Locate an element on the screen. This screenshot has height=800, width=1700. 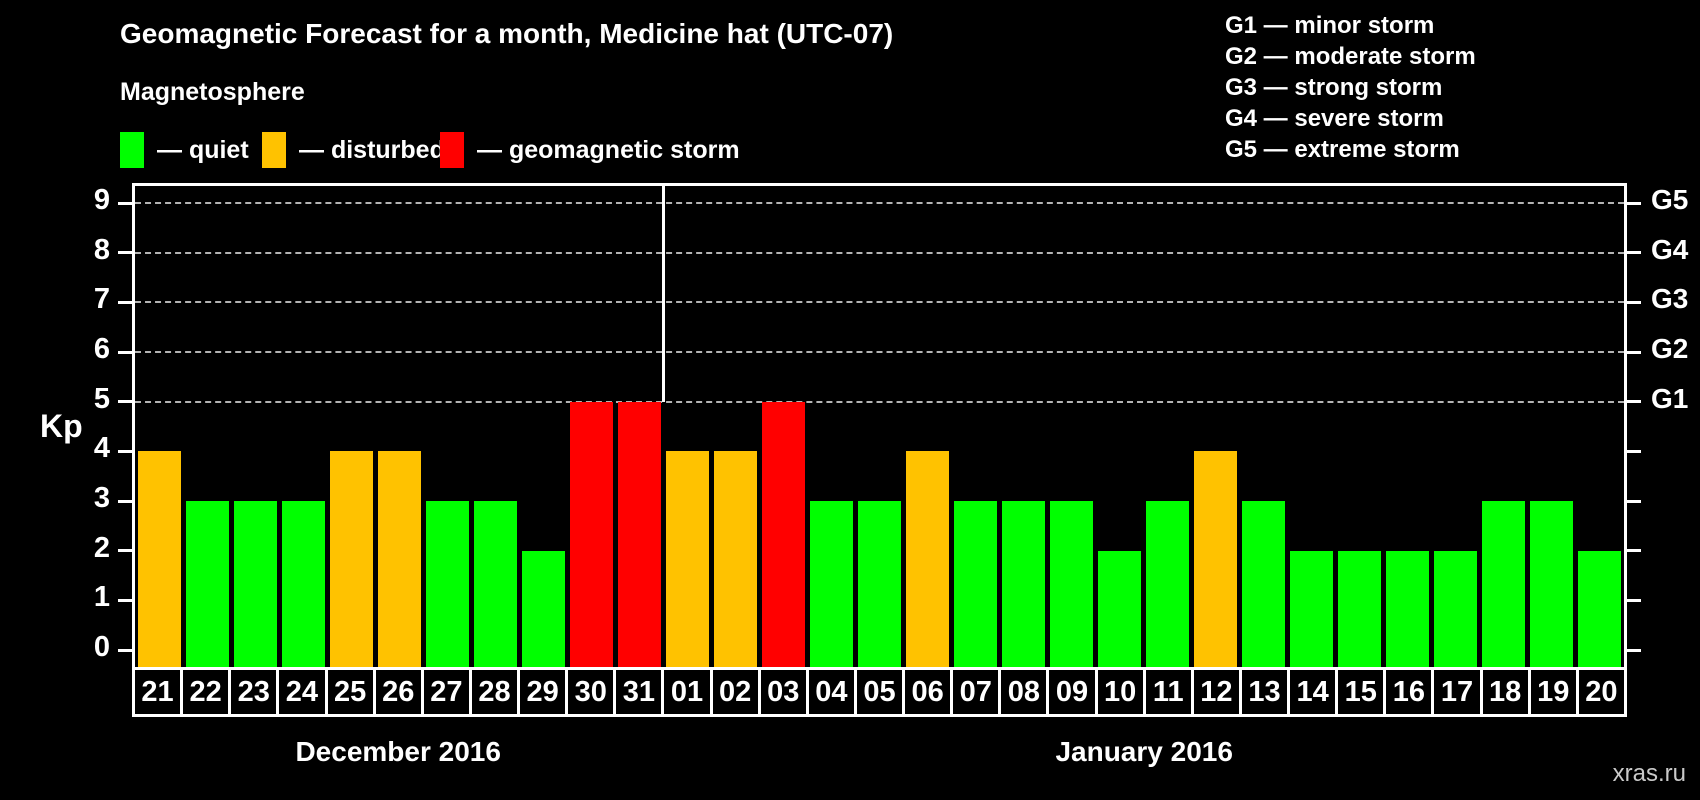
day-label-december-29: 29 is located at coordinates (543, 692).